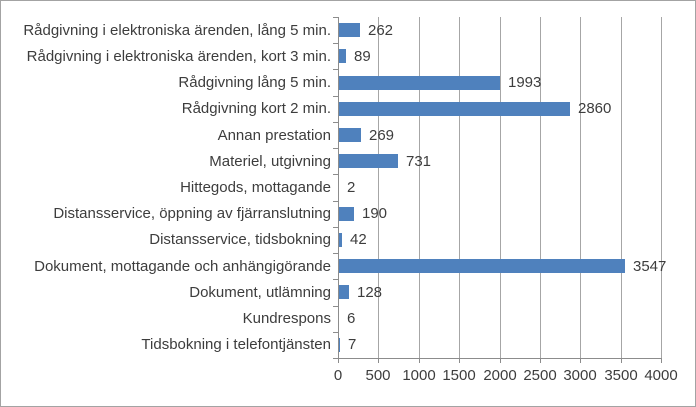 This screenshot has height=407, width=696. I want to click on category-label: Dokument, utlämning, so click(260, 292).